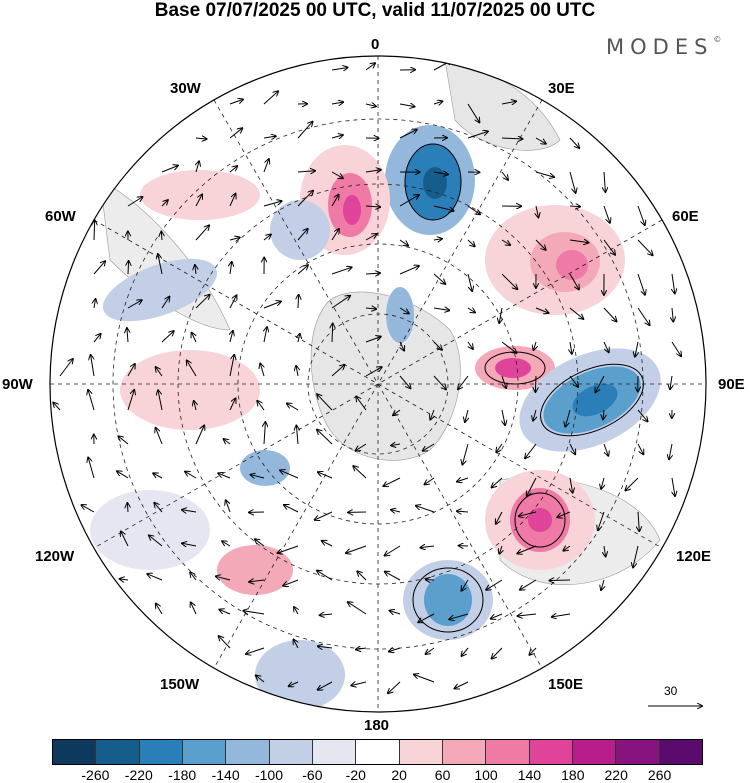 The height and width of the screenshot is (783, 750). What do you see at coordinates (385, 376) in the screenshot?
I see `antarctica-land` at bounding box center [385, 376].